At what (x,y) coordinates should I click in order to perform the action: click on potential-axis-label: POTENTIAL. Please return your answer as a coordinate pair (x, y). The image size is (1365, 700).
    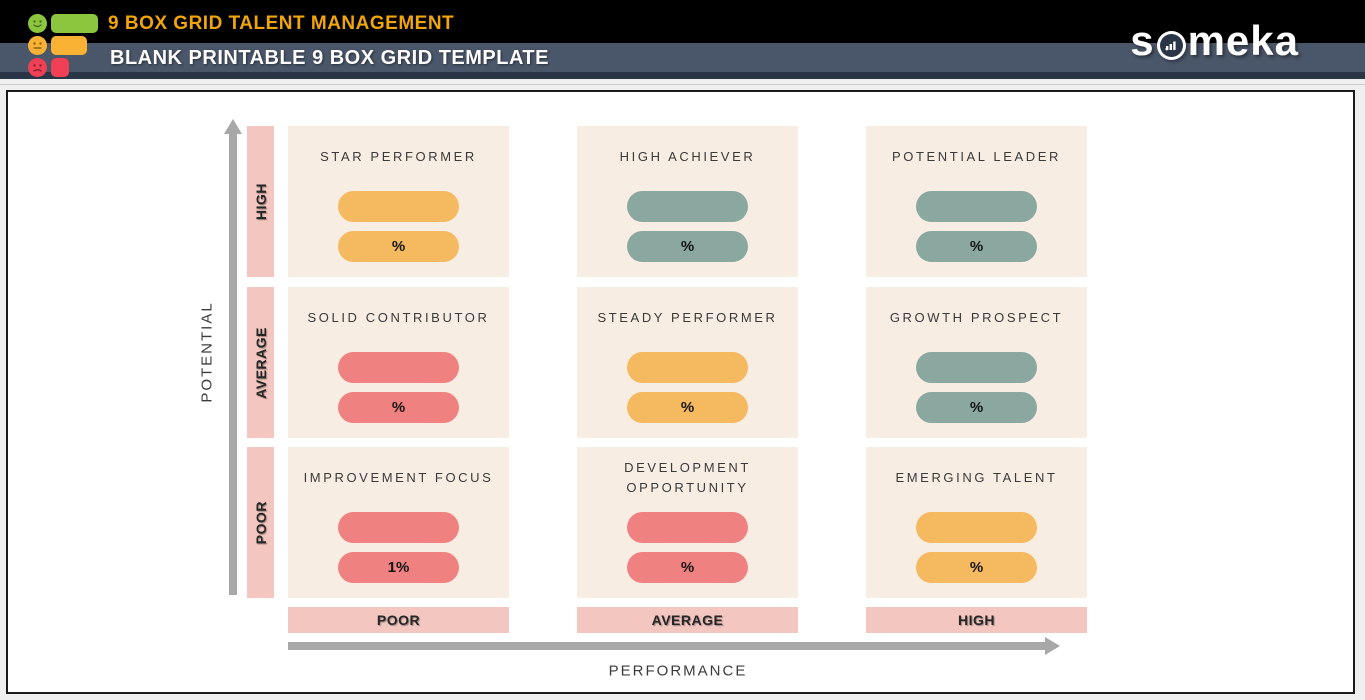
    Looking at the image, I should click on (207, 352).